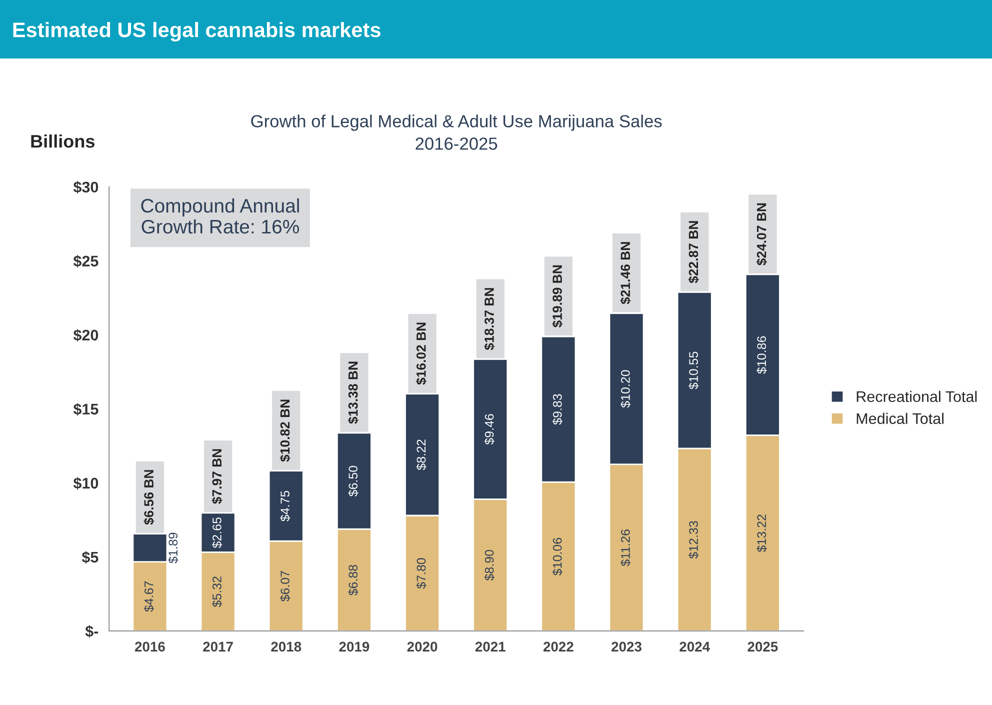 Image resolution: width=992 pixels, height=705 pixels. What do you see at coordinates (353, 580) in the screenshot?
I see `data-label: $6.88` at bounding box center [353, 580].